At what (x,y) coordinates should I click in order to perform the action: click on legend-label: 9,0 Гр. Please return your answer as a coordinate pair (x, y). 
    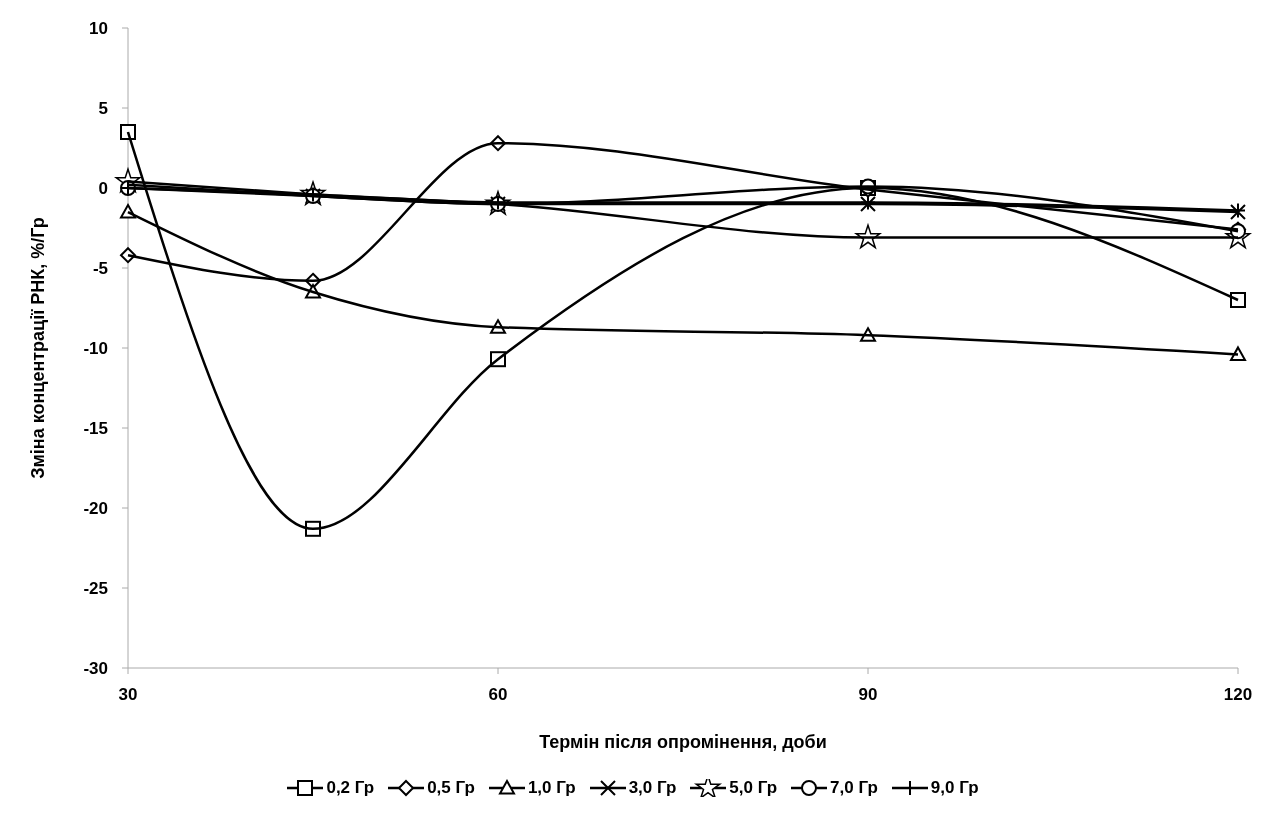
    Looking at the image, I should click on (954, 788).